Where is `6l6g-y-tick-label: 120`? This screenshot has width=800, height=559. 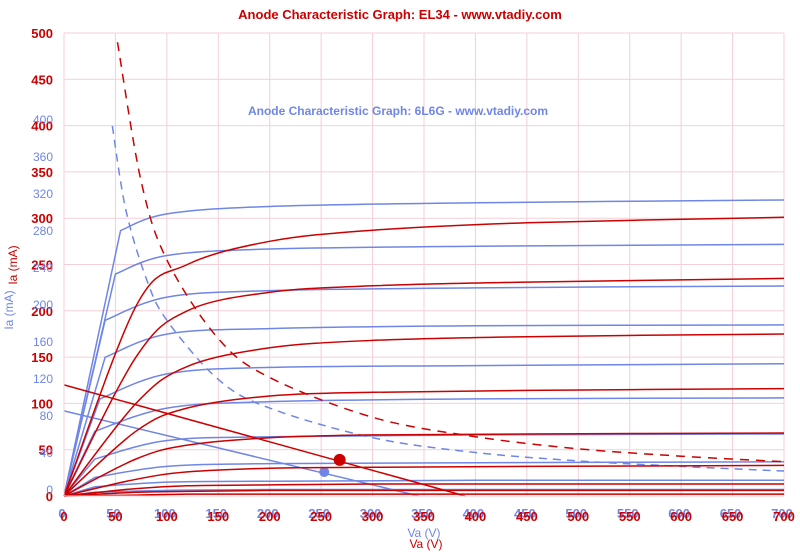 6l6g-y-tick-label: 120 is located at coordinates (43, 379).